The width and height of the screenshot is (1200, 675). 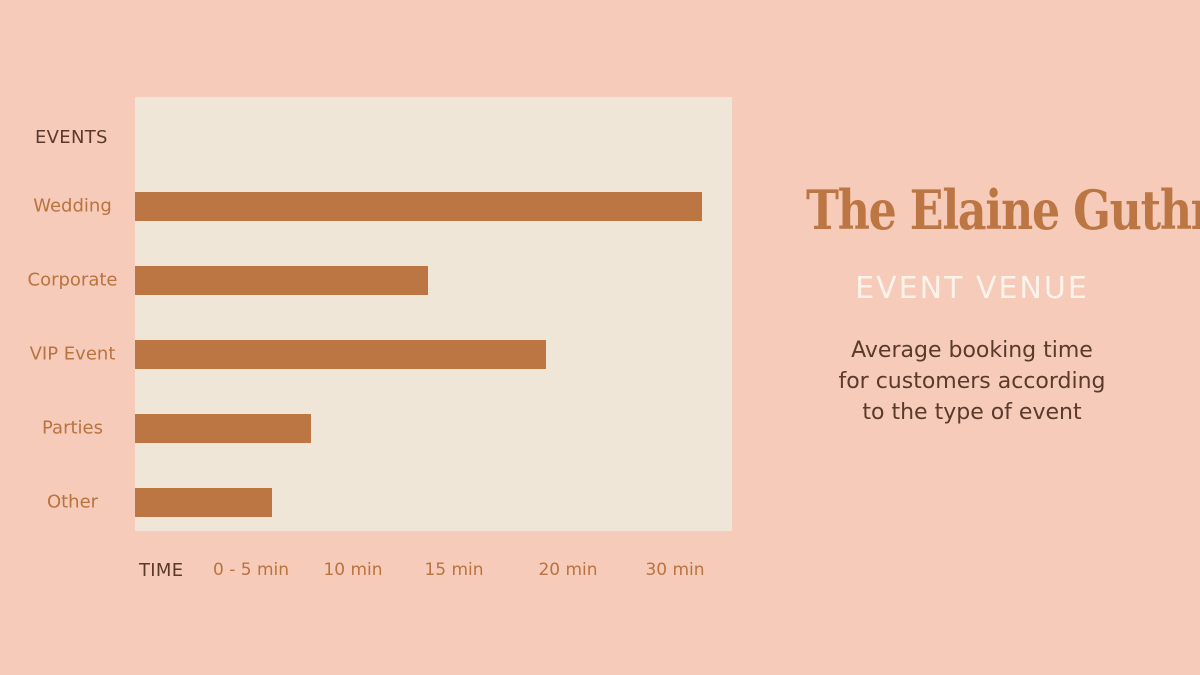 I want to click on x-tick-label: 15 min, so click(x=454, y=570).